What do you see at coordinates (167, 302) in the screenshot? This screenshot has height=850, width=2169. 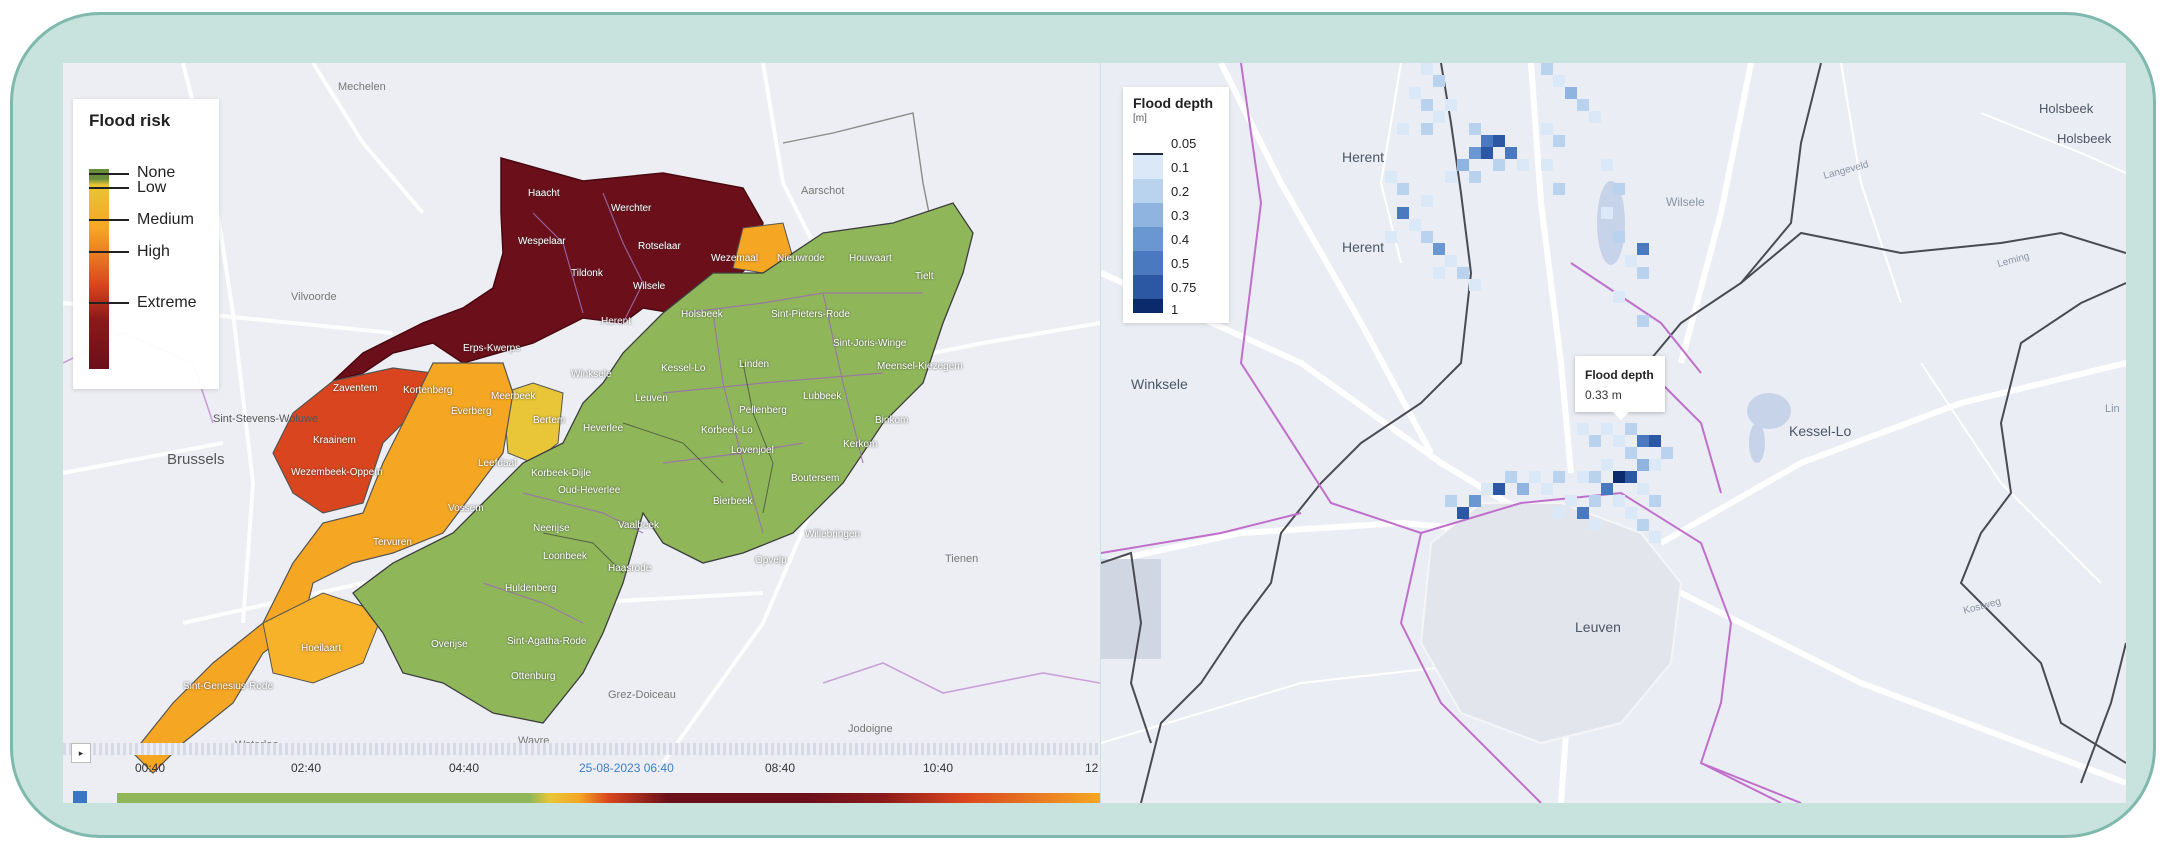 I see `legend-label-extreme: Extreme` at bounding box center [167, 302].